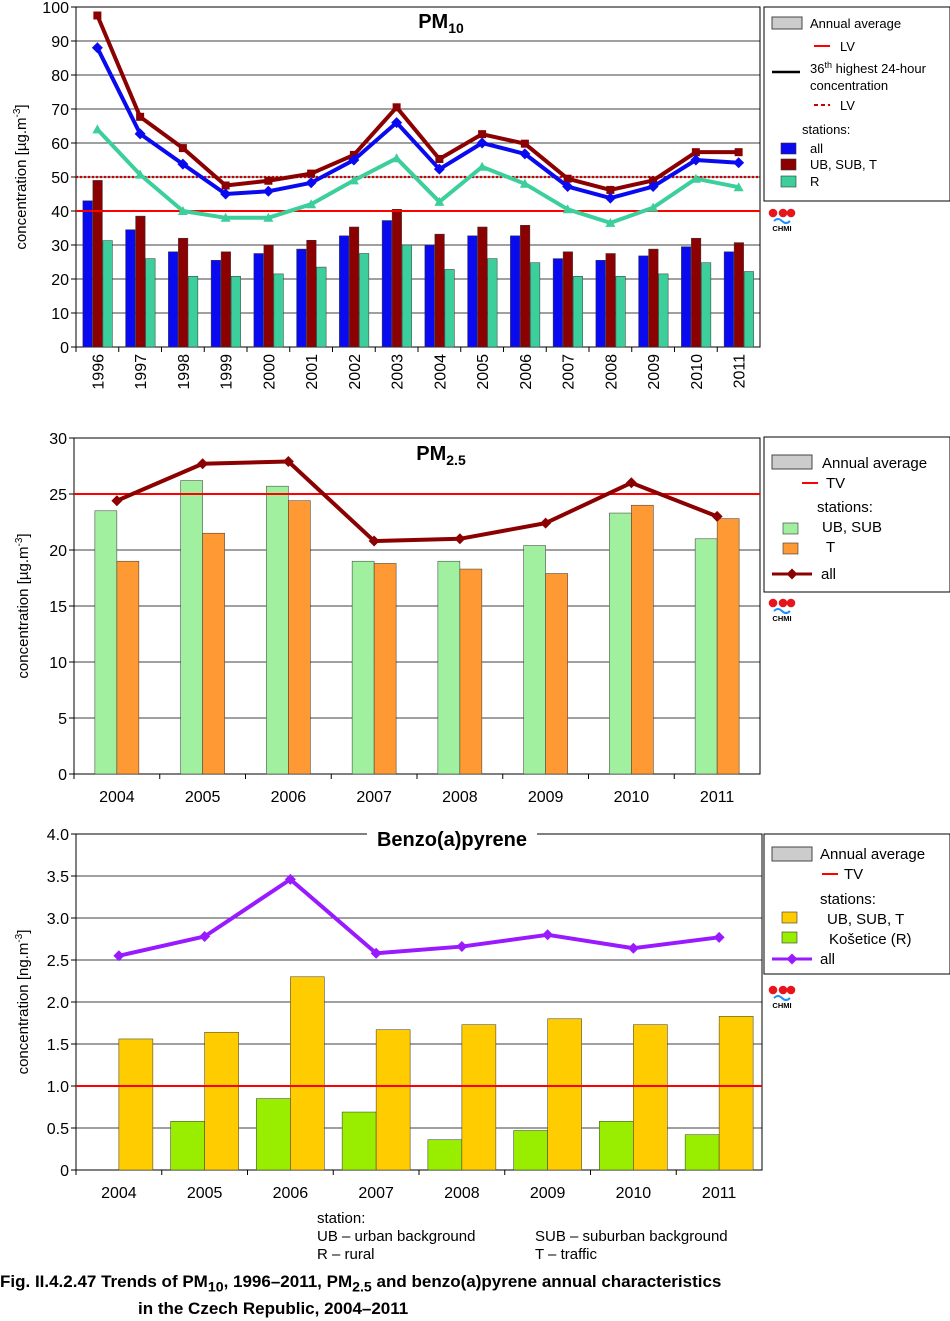 The height and width of the screenshot is (1321, 950). Describe the element at coordinates (548, 1193) in the screenshot. I see `x-tick-label: 2009` at that location.